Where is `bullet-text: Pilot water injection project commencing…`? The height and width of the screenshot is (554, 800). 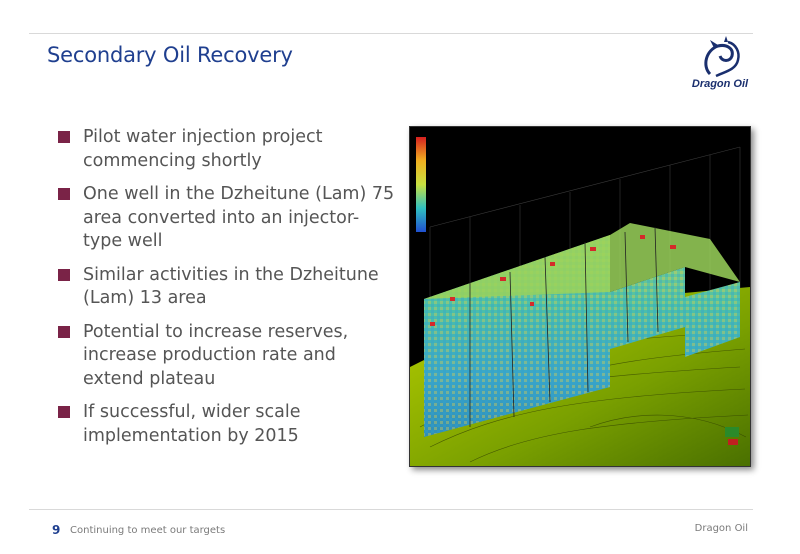 bullet-text: Pilot water injection project commencing… is located at coordinates (203, 149).